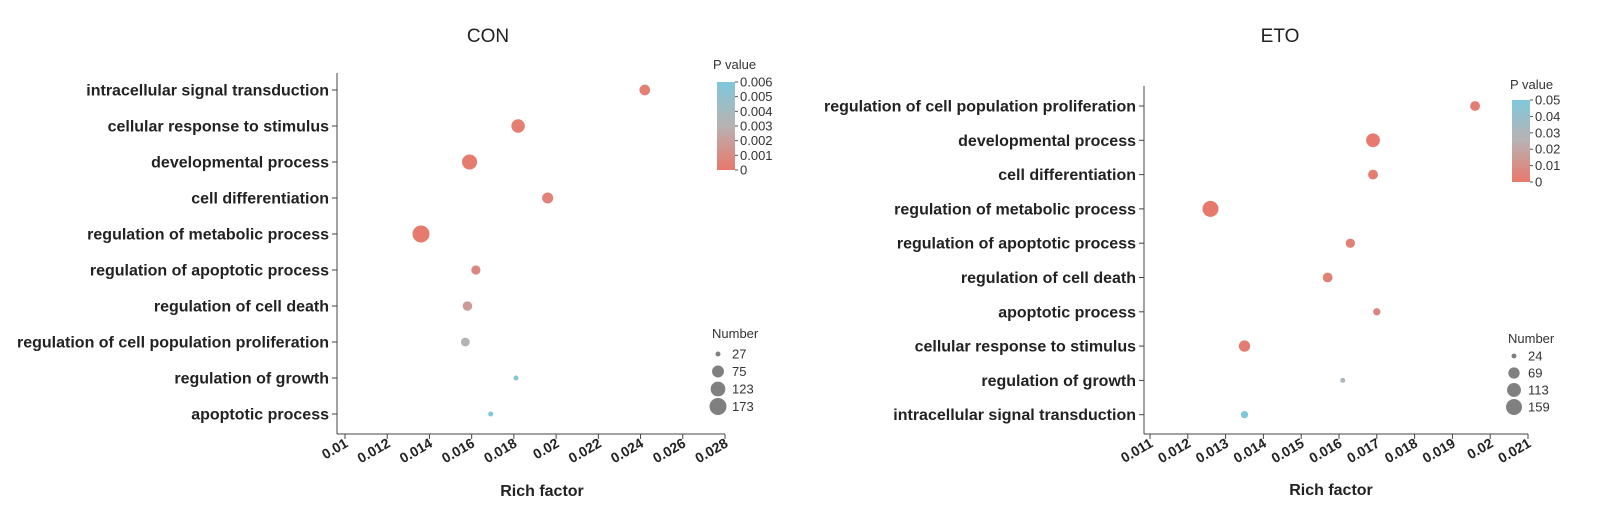  Describe the element at coordinates (1538, 390) in the screenshot. I see `size-legend-label: 113` at that location.